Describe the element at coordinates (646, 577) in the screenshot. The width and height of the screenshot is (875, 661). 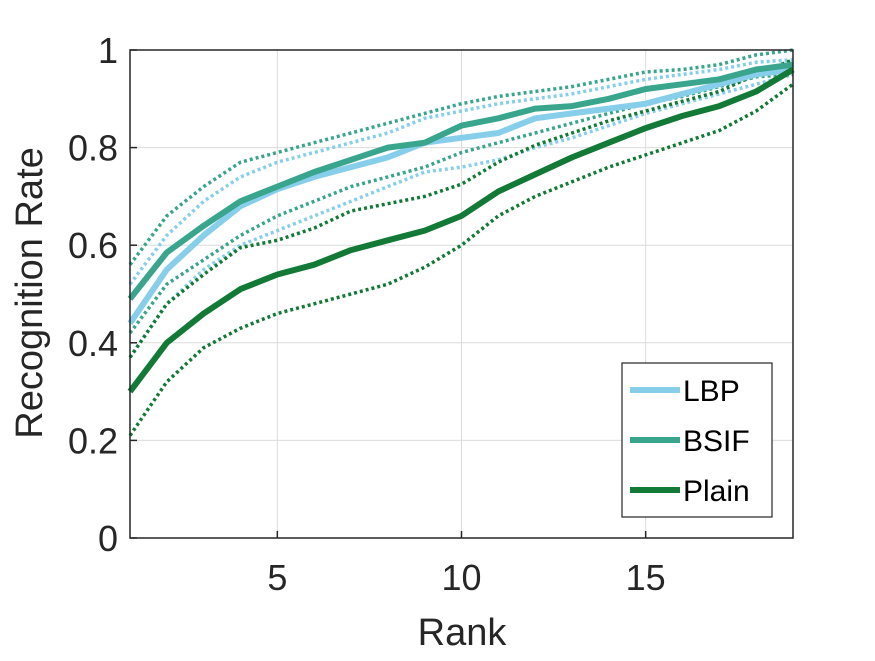
I see `x-tick-label: 15` at that location.